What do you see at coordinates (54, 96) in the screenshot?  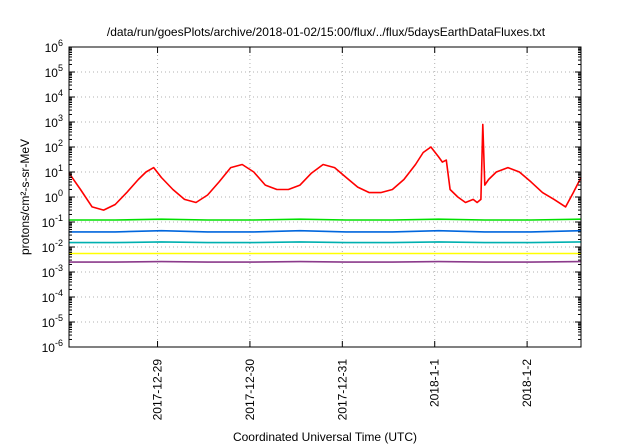 I see `y-tick-label: 10⁴` at bounding box center [54, 96].